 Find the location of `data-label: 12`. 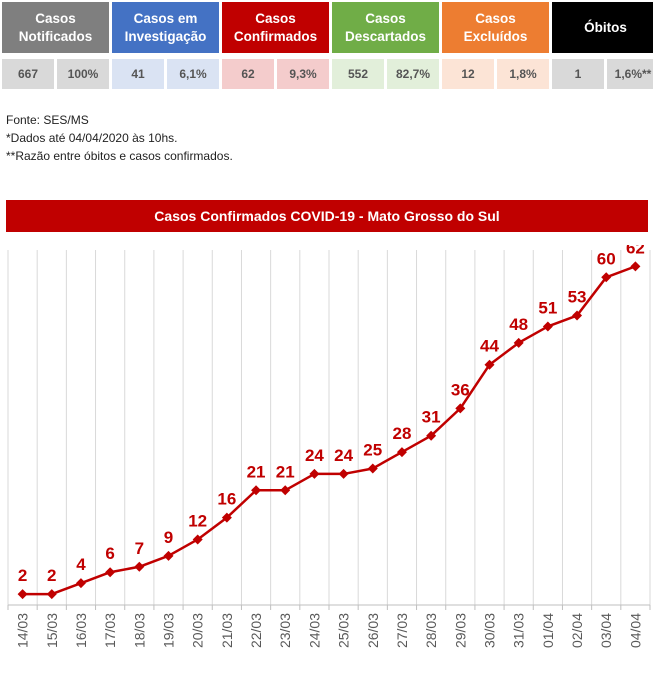

data-label: 12 is located at coordinates (197, 520).